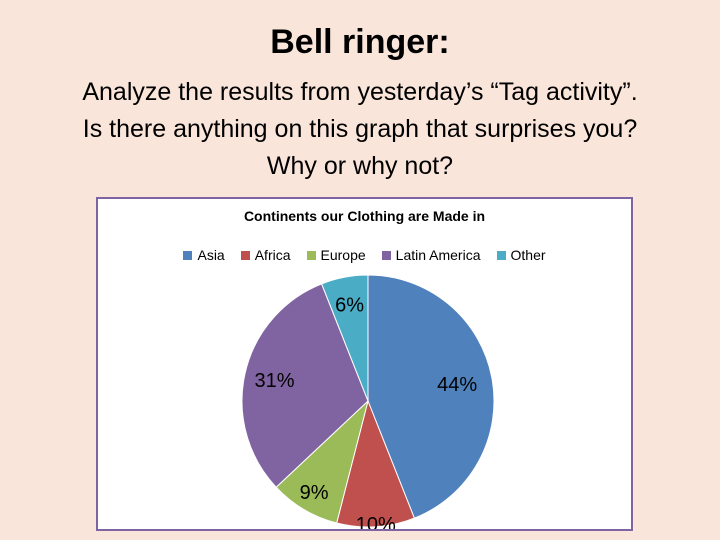 The width and height of the screenshot is (720, 540). What do you see at coordinates (188, 255) in the screenshot?
I see `legend-swatch-asia` at bounding box center [188, 255].